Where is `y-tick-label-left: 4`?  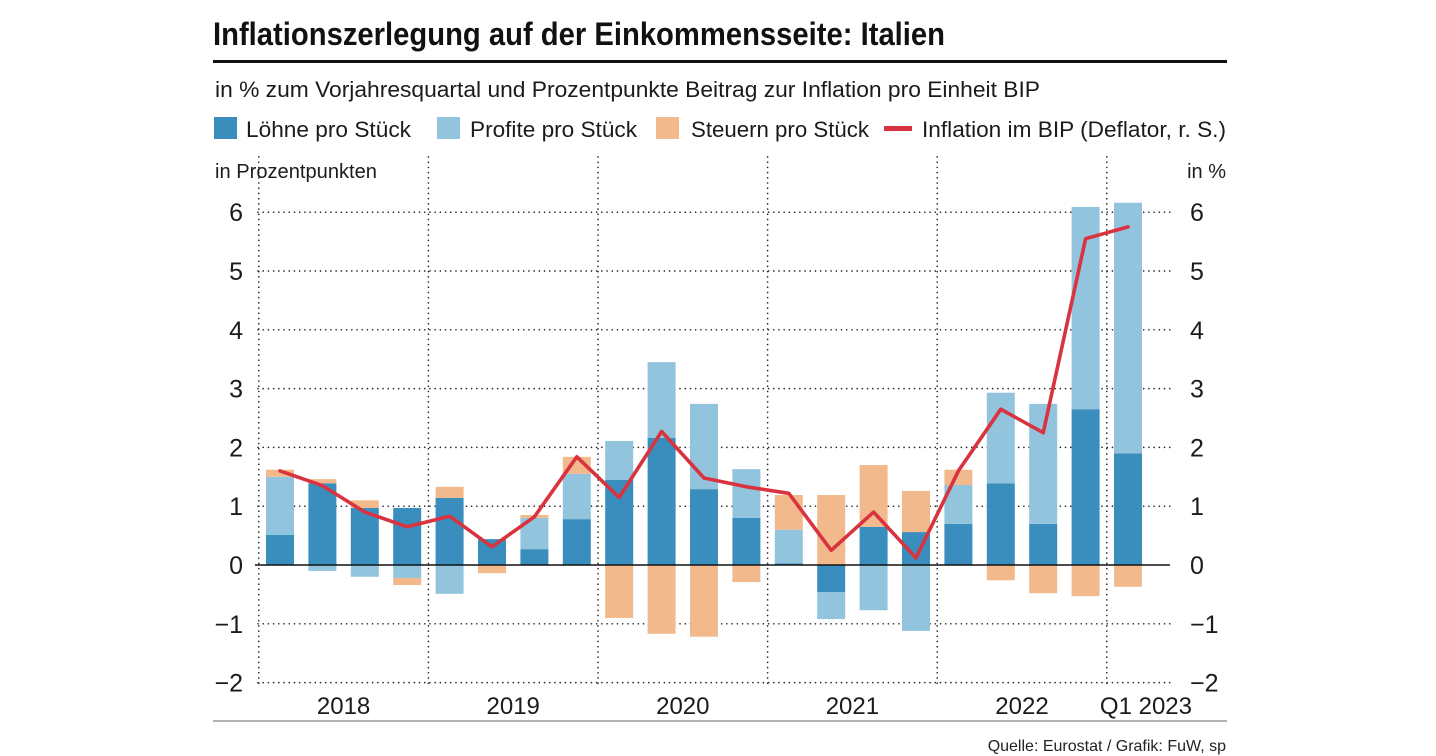
y-tick-label-left: 4 is located at coordinates (236, 331).